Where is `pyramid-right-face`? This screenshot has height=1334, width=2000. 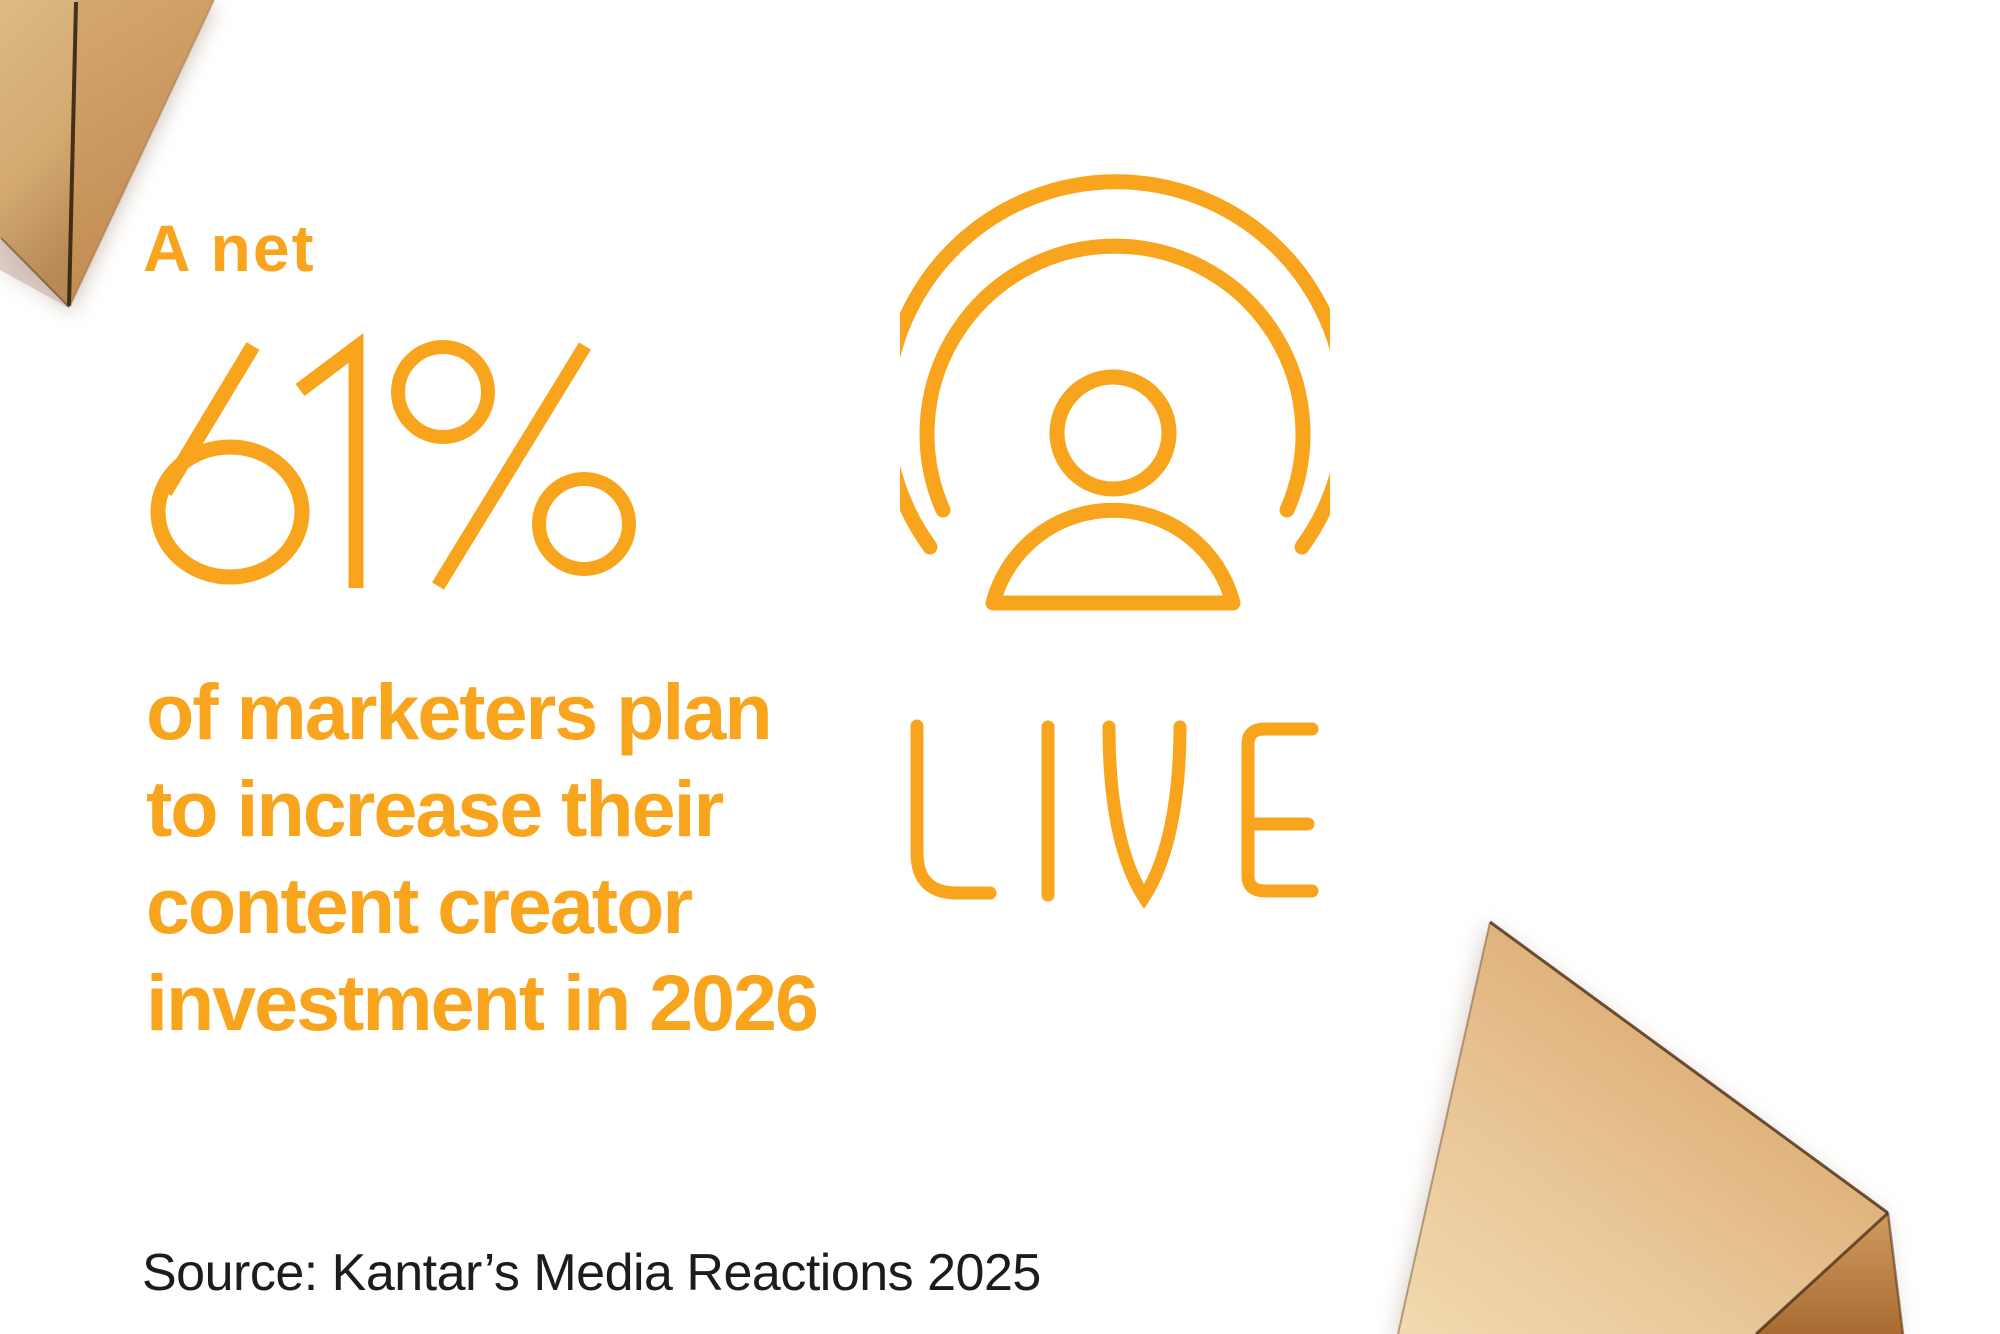 pyramid-right-face is located at coordinates (141, 154).